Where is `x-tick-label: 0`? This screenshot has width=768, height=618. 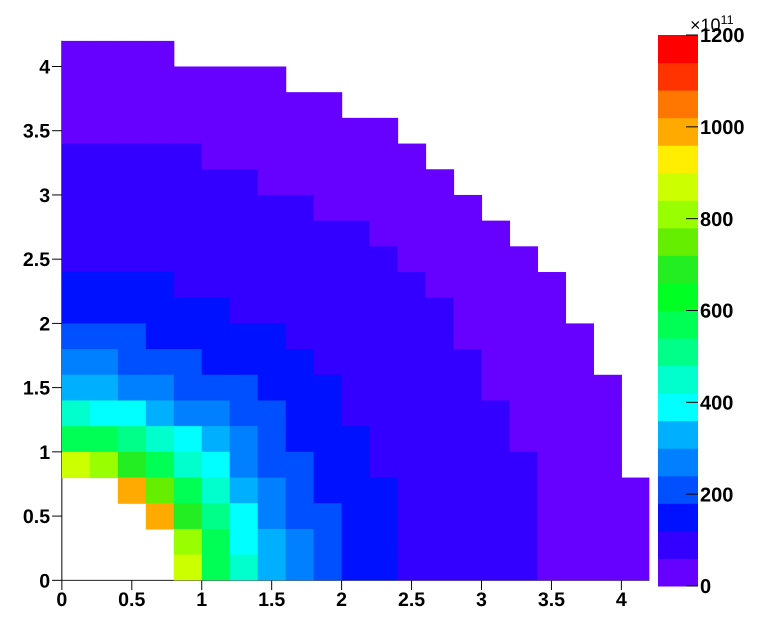
x-tick-label: 0 is located at coordinates (62, 599).